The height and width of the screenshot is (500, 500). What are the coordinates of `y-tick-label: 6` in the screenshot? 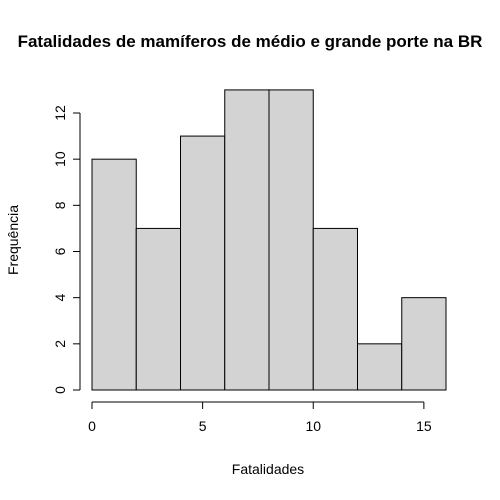 It's located at (60, 251).